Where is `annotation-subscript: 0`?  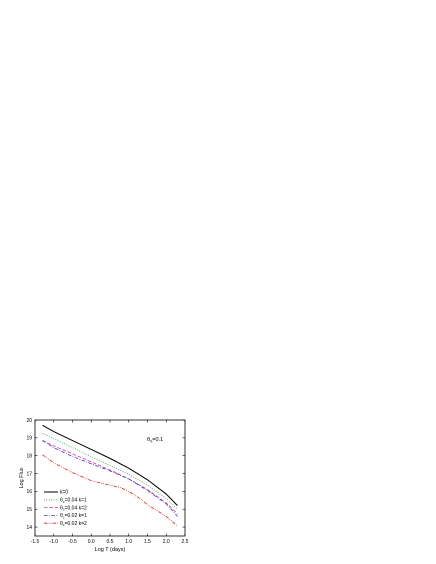
annotation-subscript: 0 is located at coordinates (151, 441).